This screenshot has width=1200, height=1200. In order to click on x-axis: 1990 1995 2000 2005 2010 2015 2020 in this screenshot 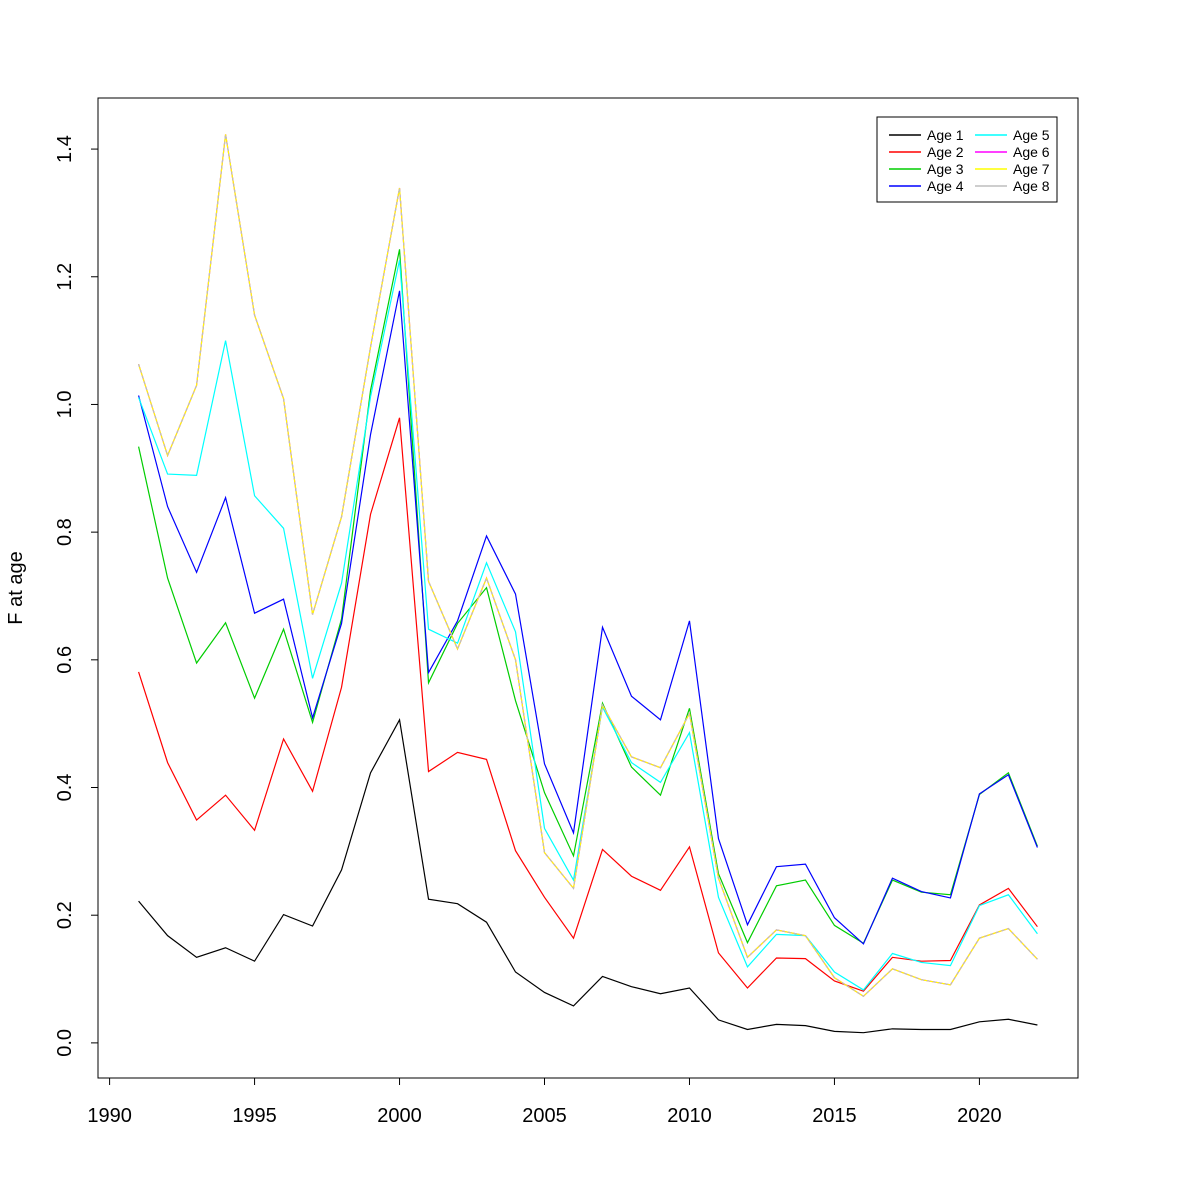, I will do `click(544, 1102)`.